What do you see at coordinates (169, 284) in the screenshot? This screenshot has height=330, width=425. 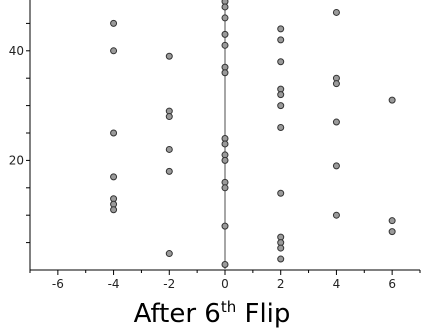 I see `x-tick-label: -2` at bounding box center [169, 284].